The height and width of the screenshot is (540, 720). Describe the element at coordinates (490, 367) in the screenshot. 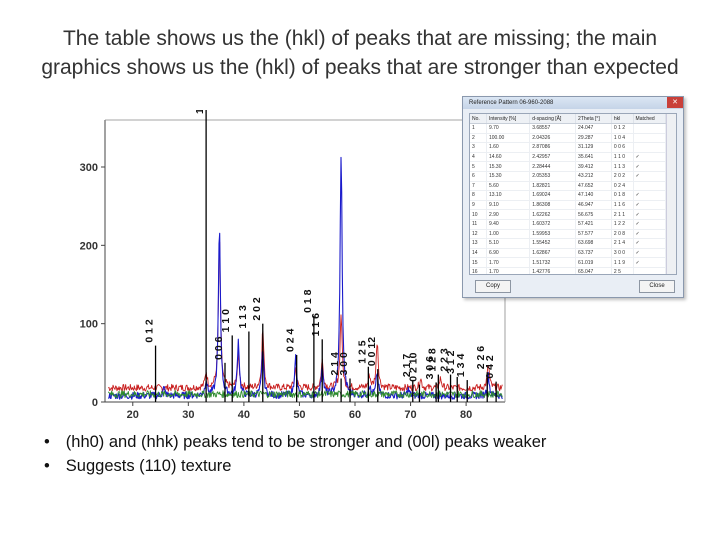

I see `hkl-label: 0 4 2` at that location.